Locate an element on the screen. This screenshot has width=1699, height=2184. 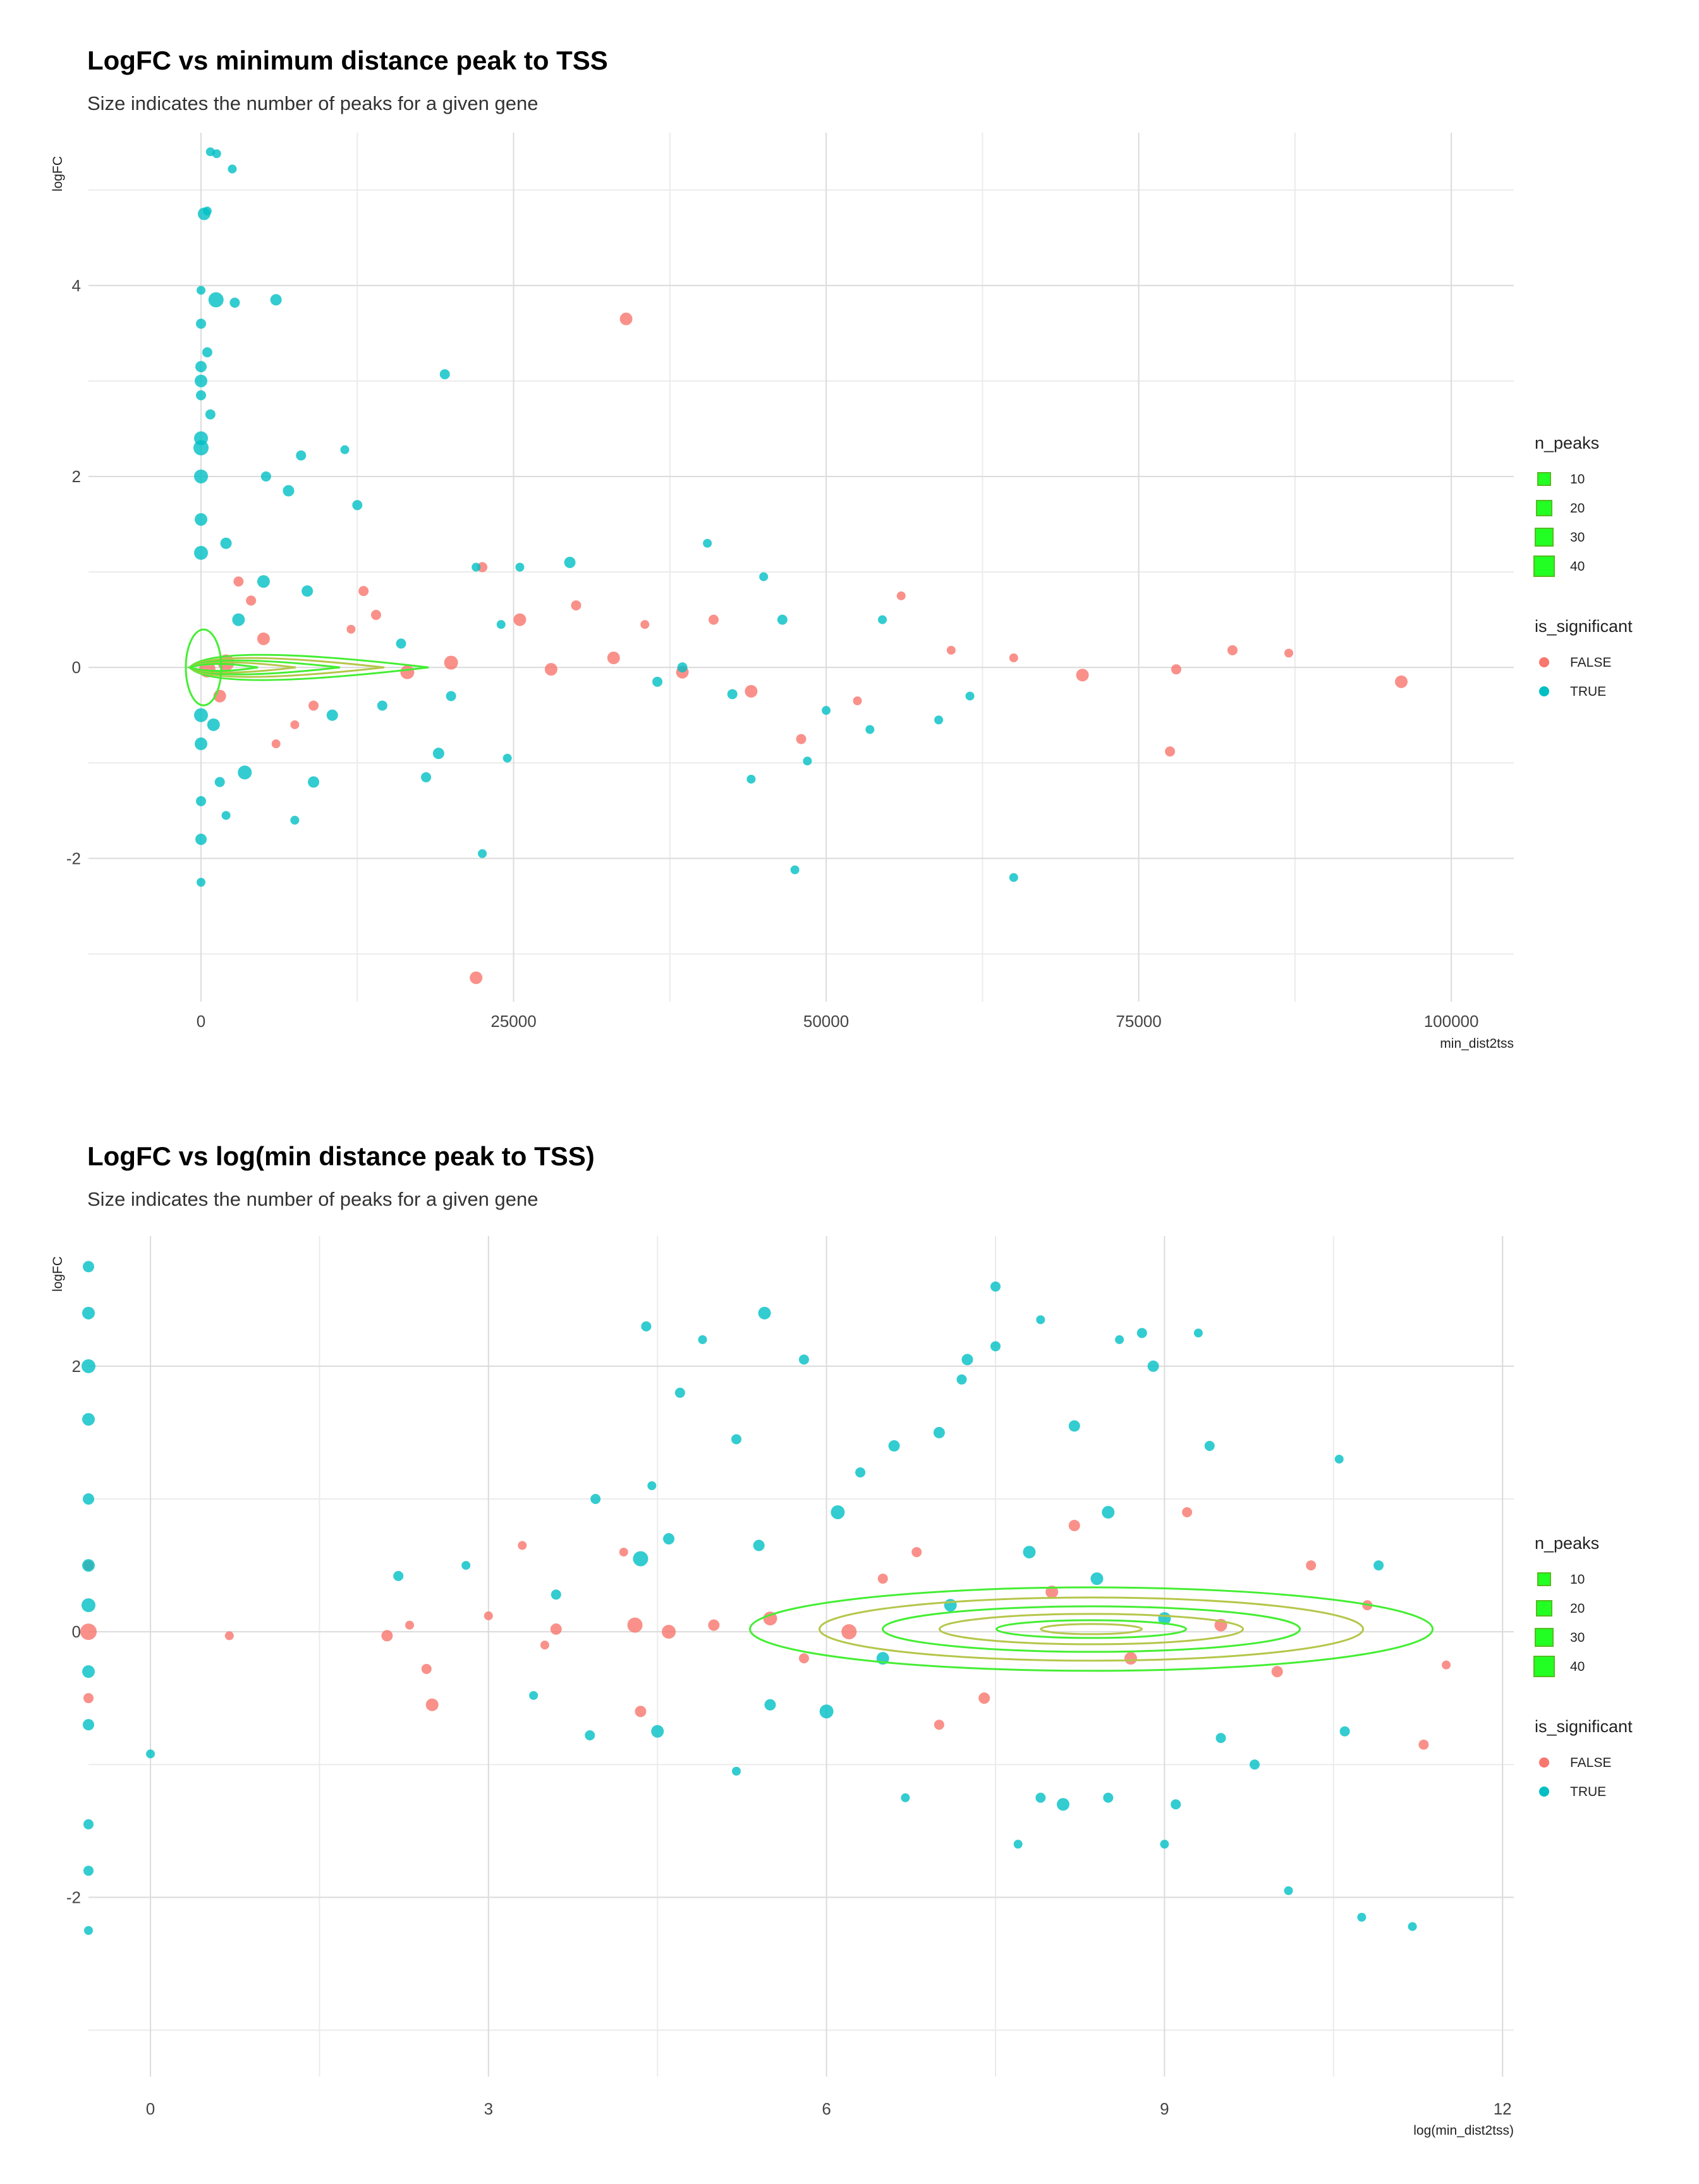
x-axis-label: log(min_dist2tss) is located at coordinates (1463, 2130).